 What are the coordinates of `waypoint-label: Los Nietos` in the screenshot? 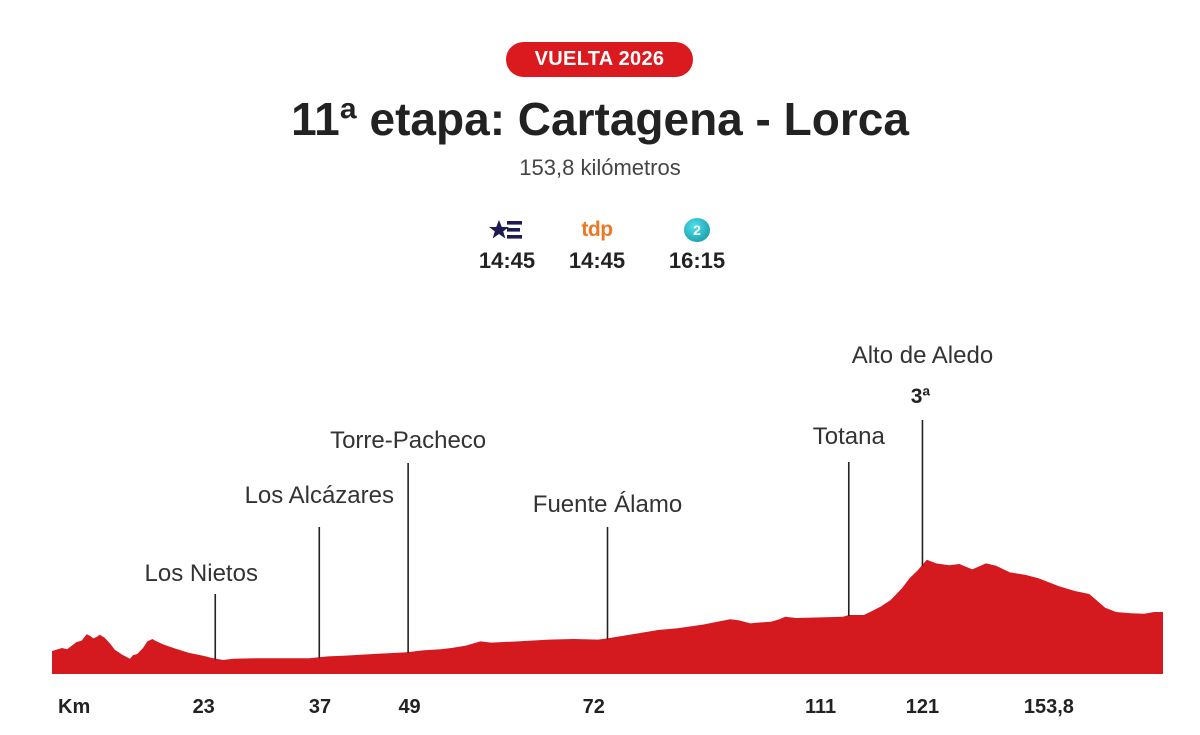 It's located at (201, 573).